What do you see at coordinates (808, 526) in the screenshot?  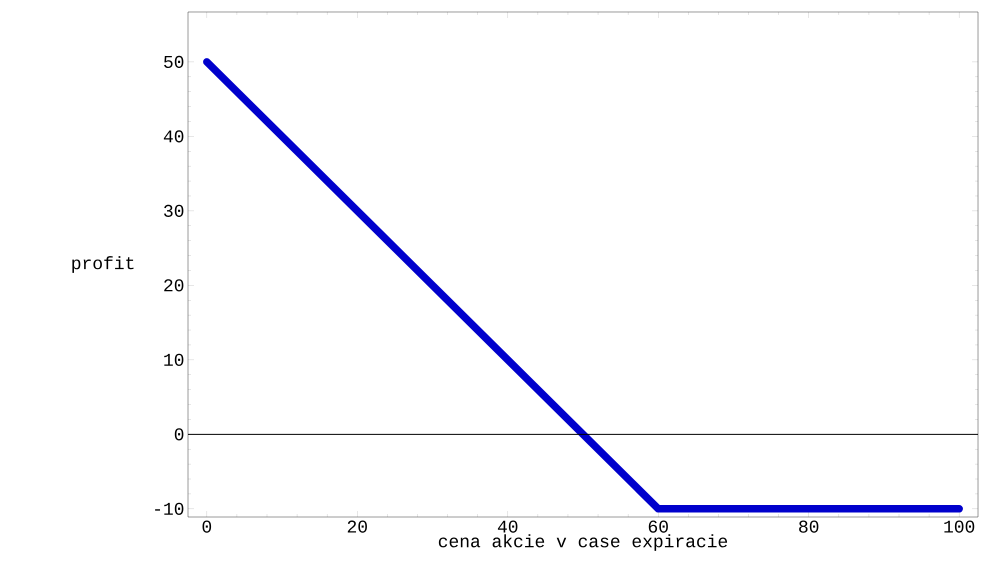 I see `x-tick-label: 80` at bounding box center [808, 526].